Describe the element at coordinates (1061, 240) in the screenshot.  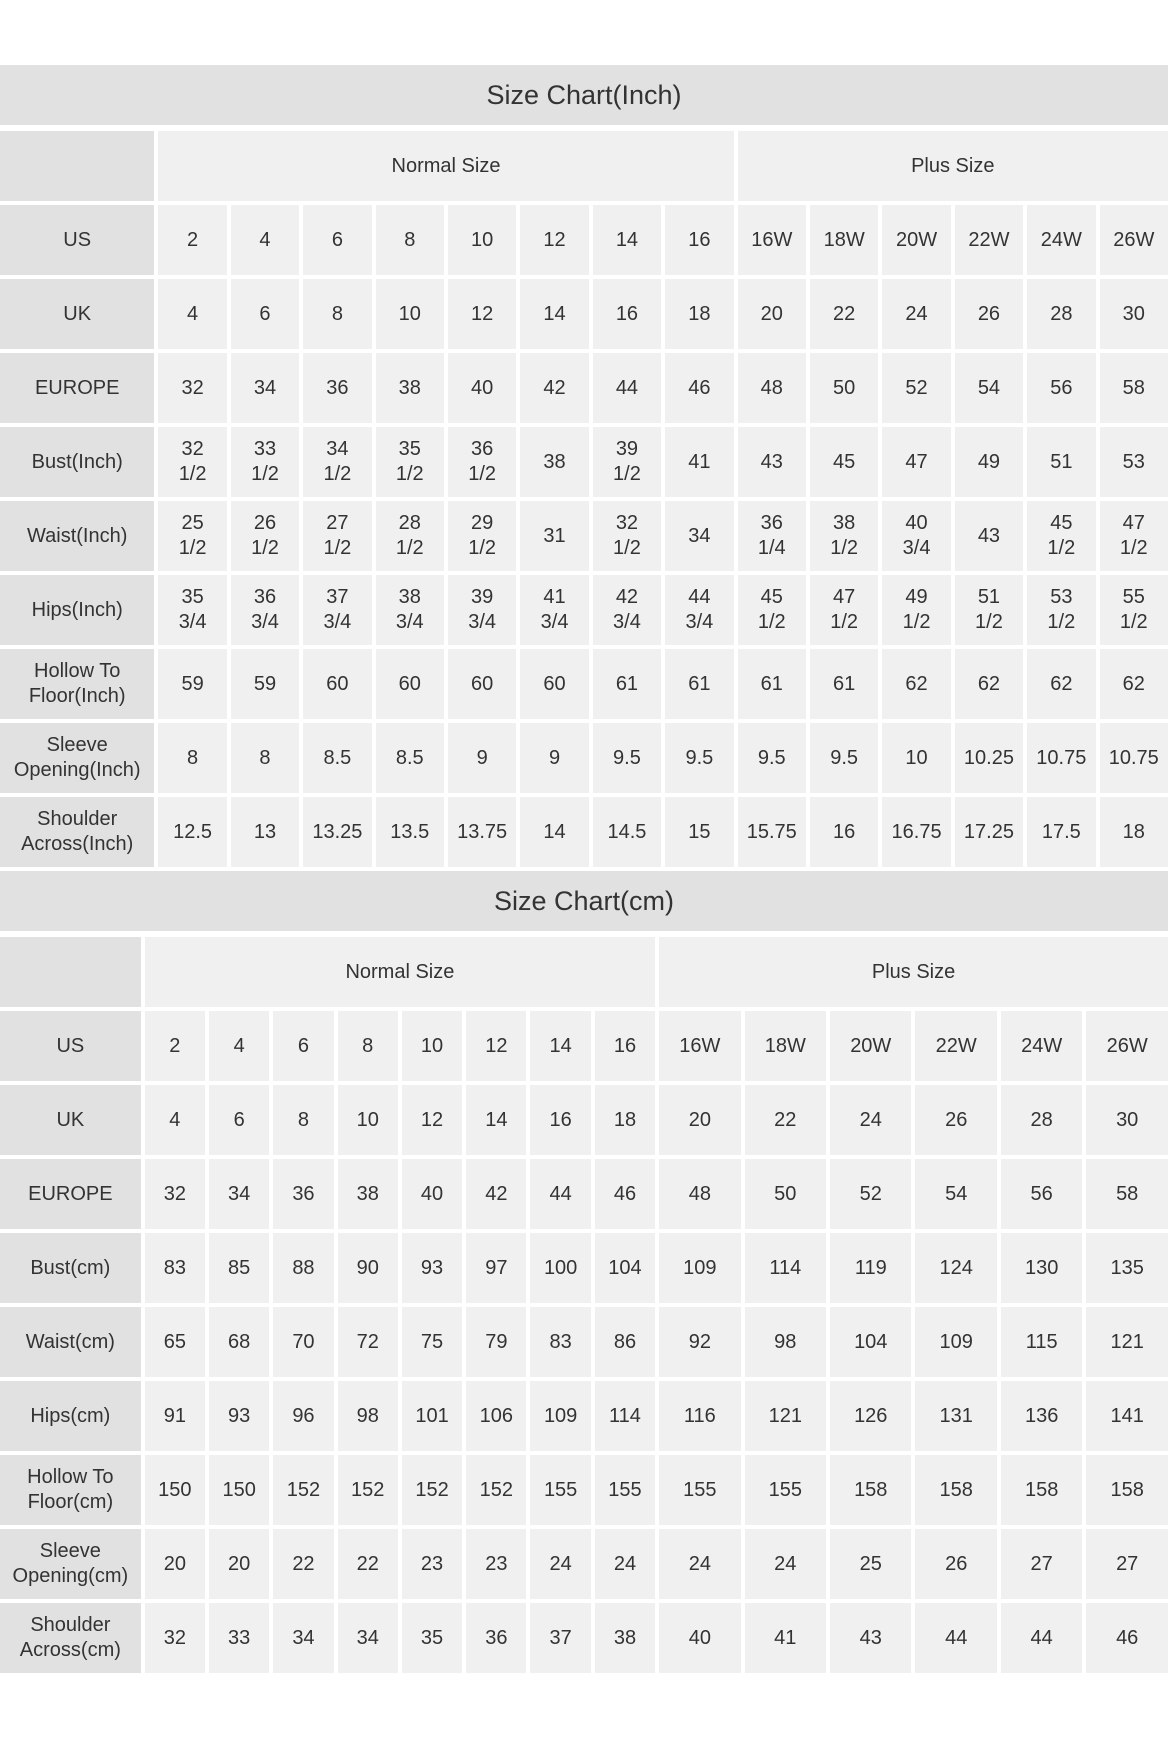
I see `size-cell: 24W` at that location.